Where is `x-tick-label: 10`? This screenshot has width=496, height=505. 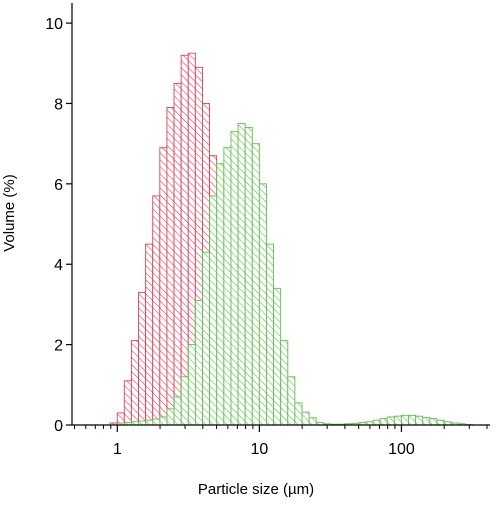 x-tick-label: 10 is located at coordinates (259, 449).